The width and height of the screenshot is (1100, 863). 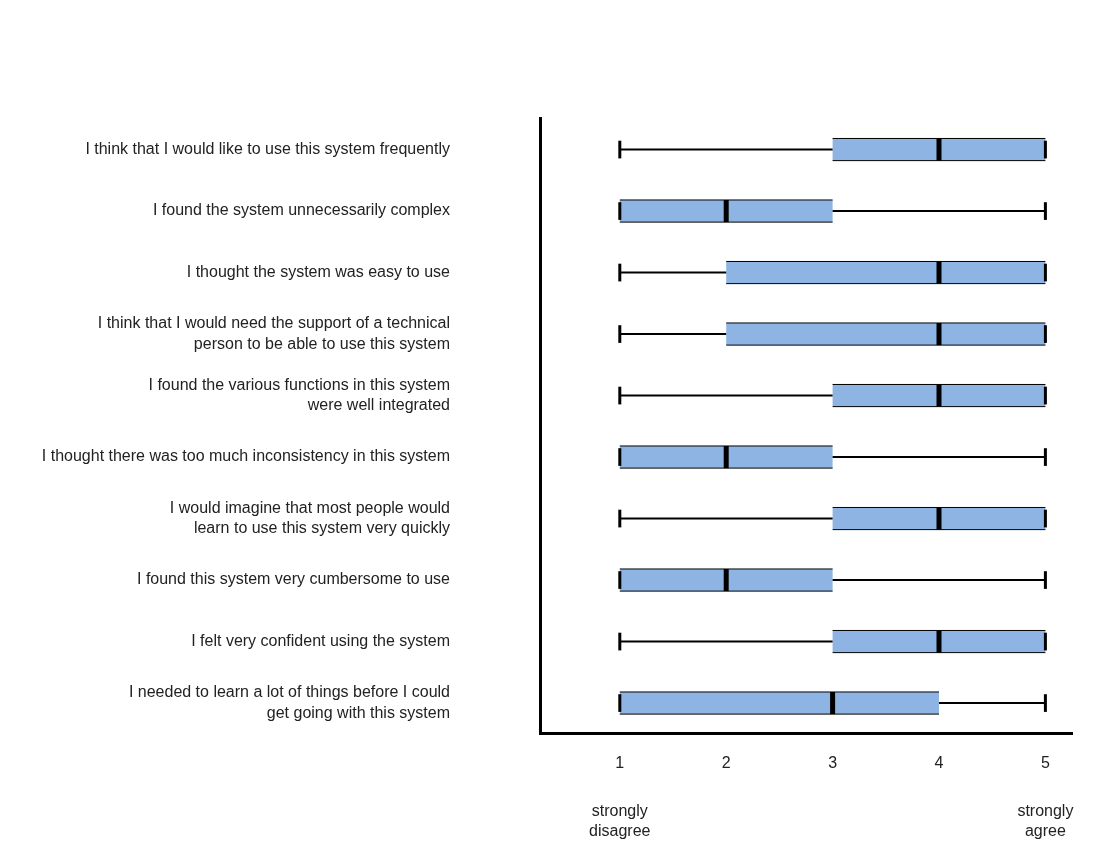 What do you see at coordinates (293, 579) in the screenshot?
I see `y-tick-label: I found this system very cumbersome to use` at bounding box center [293, 579].